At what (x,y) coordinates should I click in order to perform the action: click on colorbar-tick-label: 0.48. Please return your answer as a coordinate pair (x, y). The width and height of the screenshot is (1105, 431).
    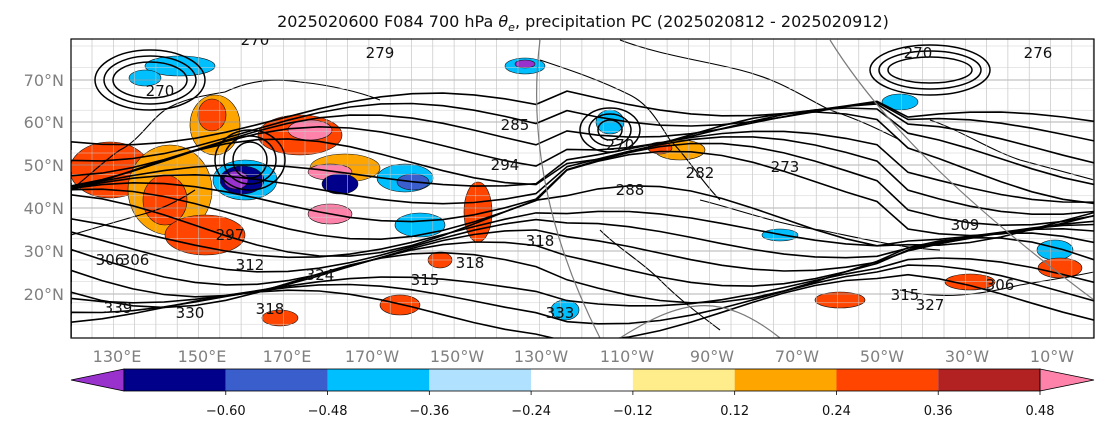
    Looking at the image, I should click on (1040, 411).